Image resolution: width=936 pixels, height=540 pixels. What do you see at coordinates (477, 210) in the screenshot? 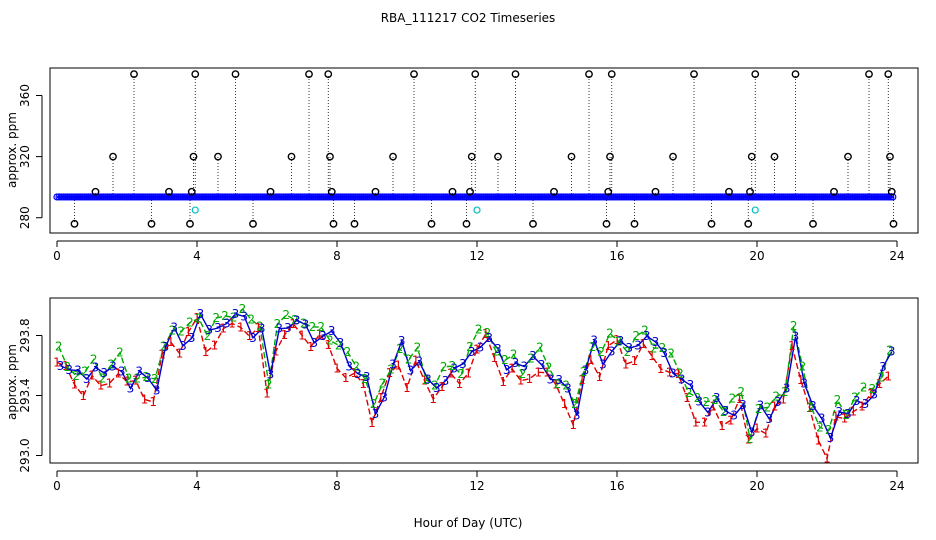
I see `cyan-point` at bounding box center [477, 210].